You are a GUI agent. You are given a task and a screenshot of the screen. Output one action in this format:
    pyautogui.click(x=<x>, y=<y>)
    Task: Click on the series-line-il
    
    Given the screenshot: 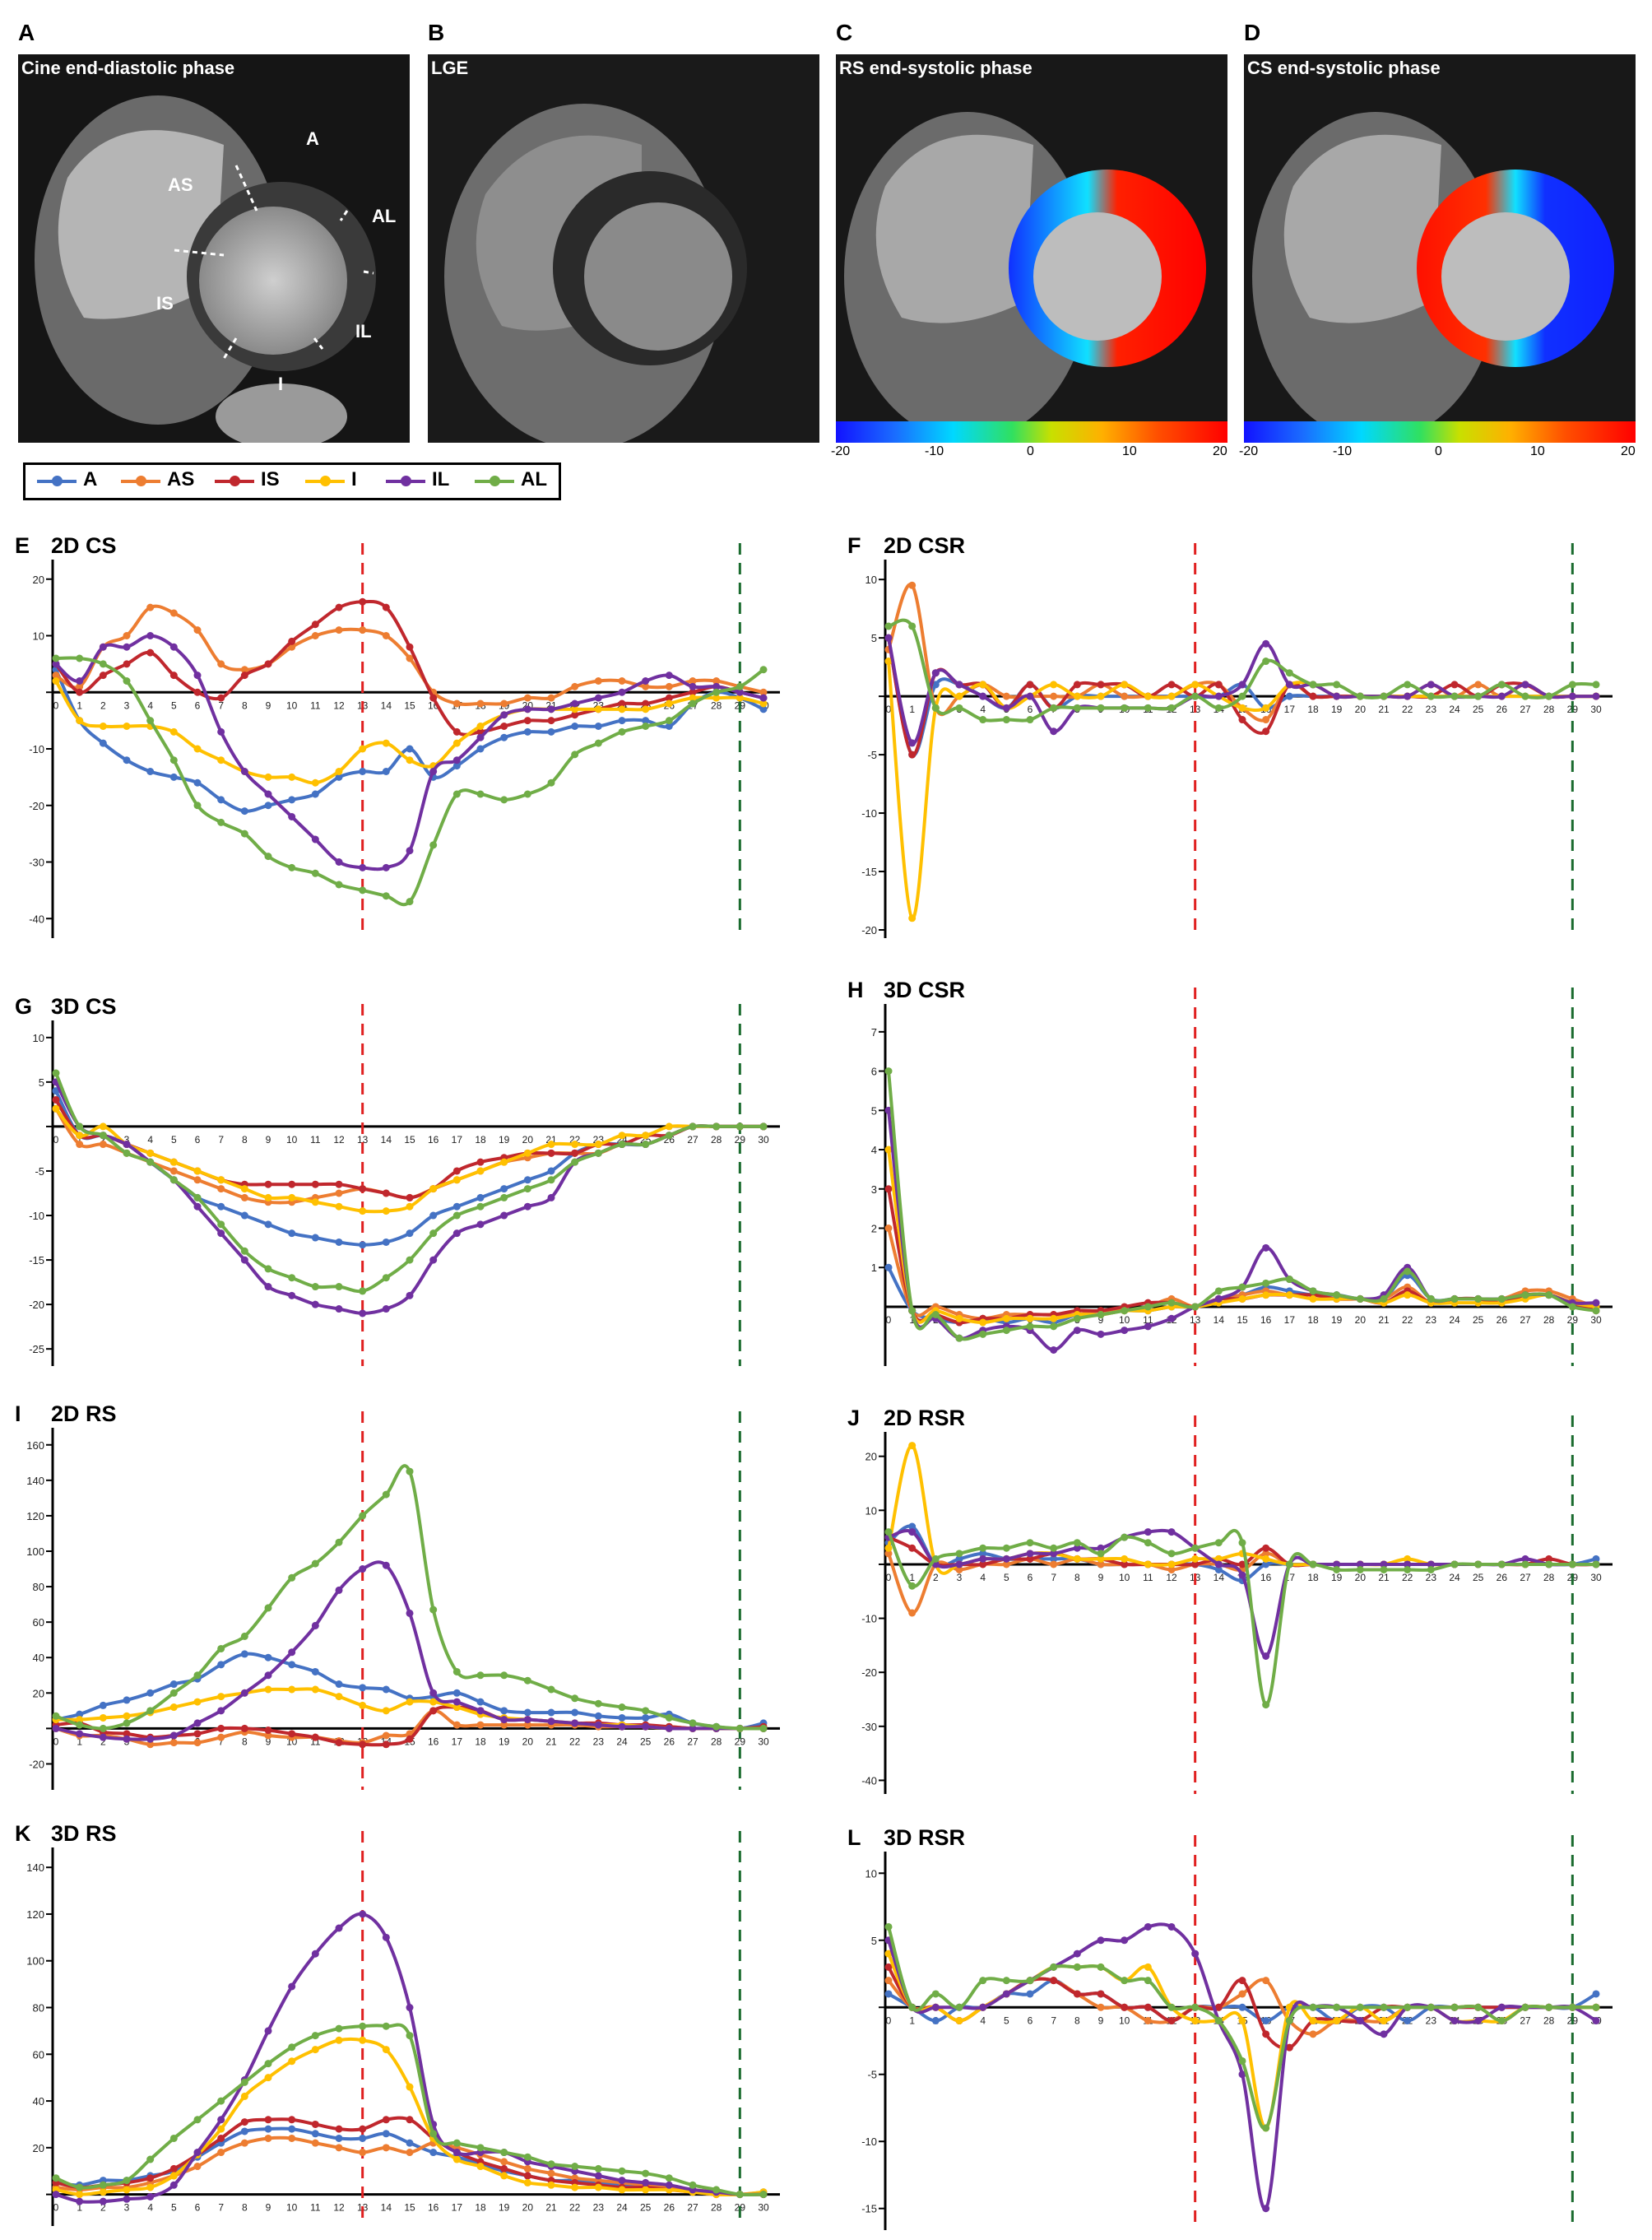 What is the action you would take?
    pyautogui.click(x=1242, y=2066)
    